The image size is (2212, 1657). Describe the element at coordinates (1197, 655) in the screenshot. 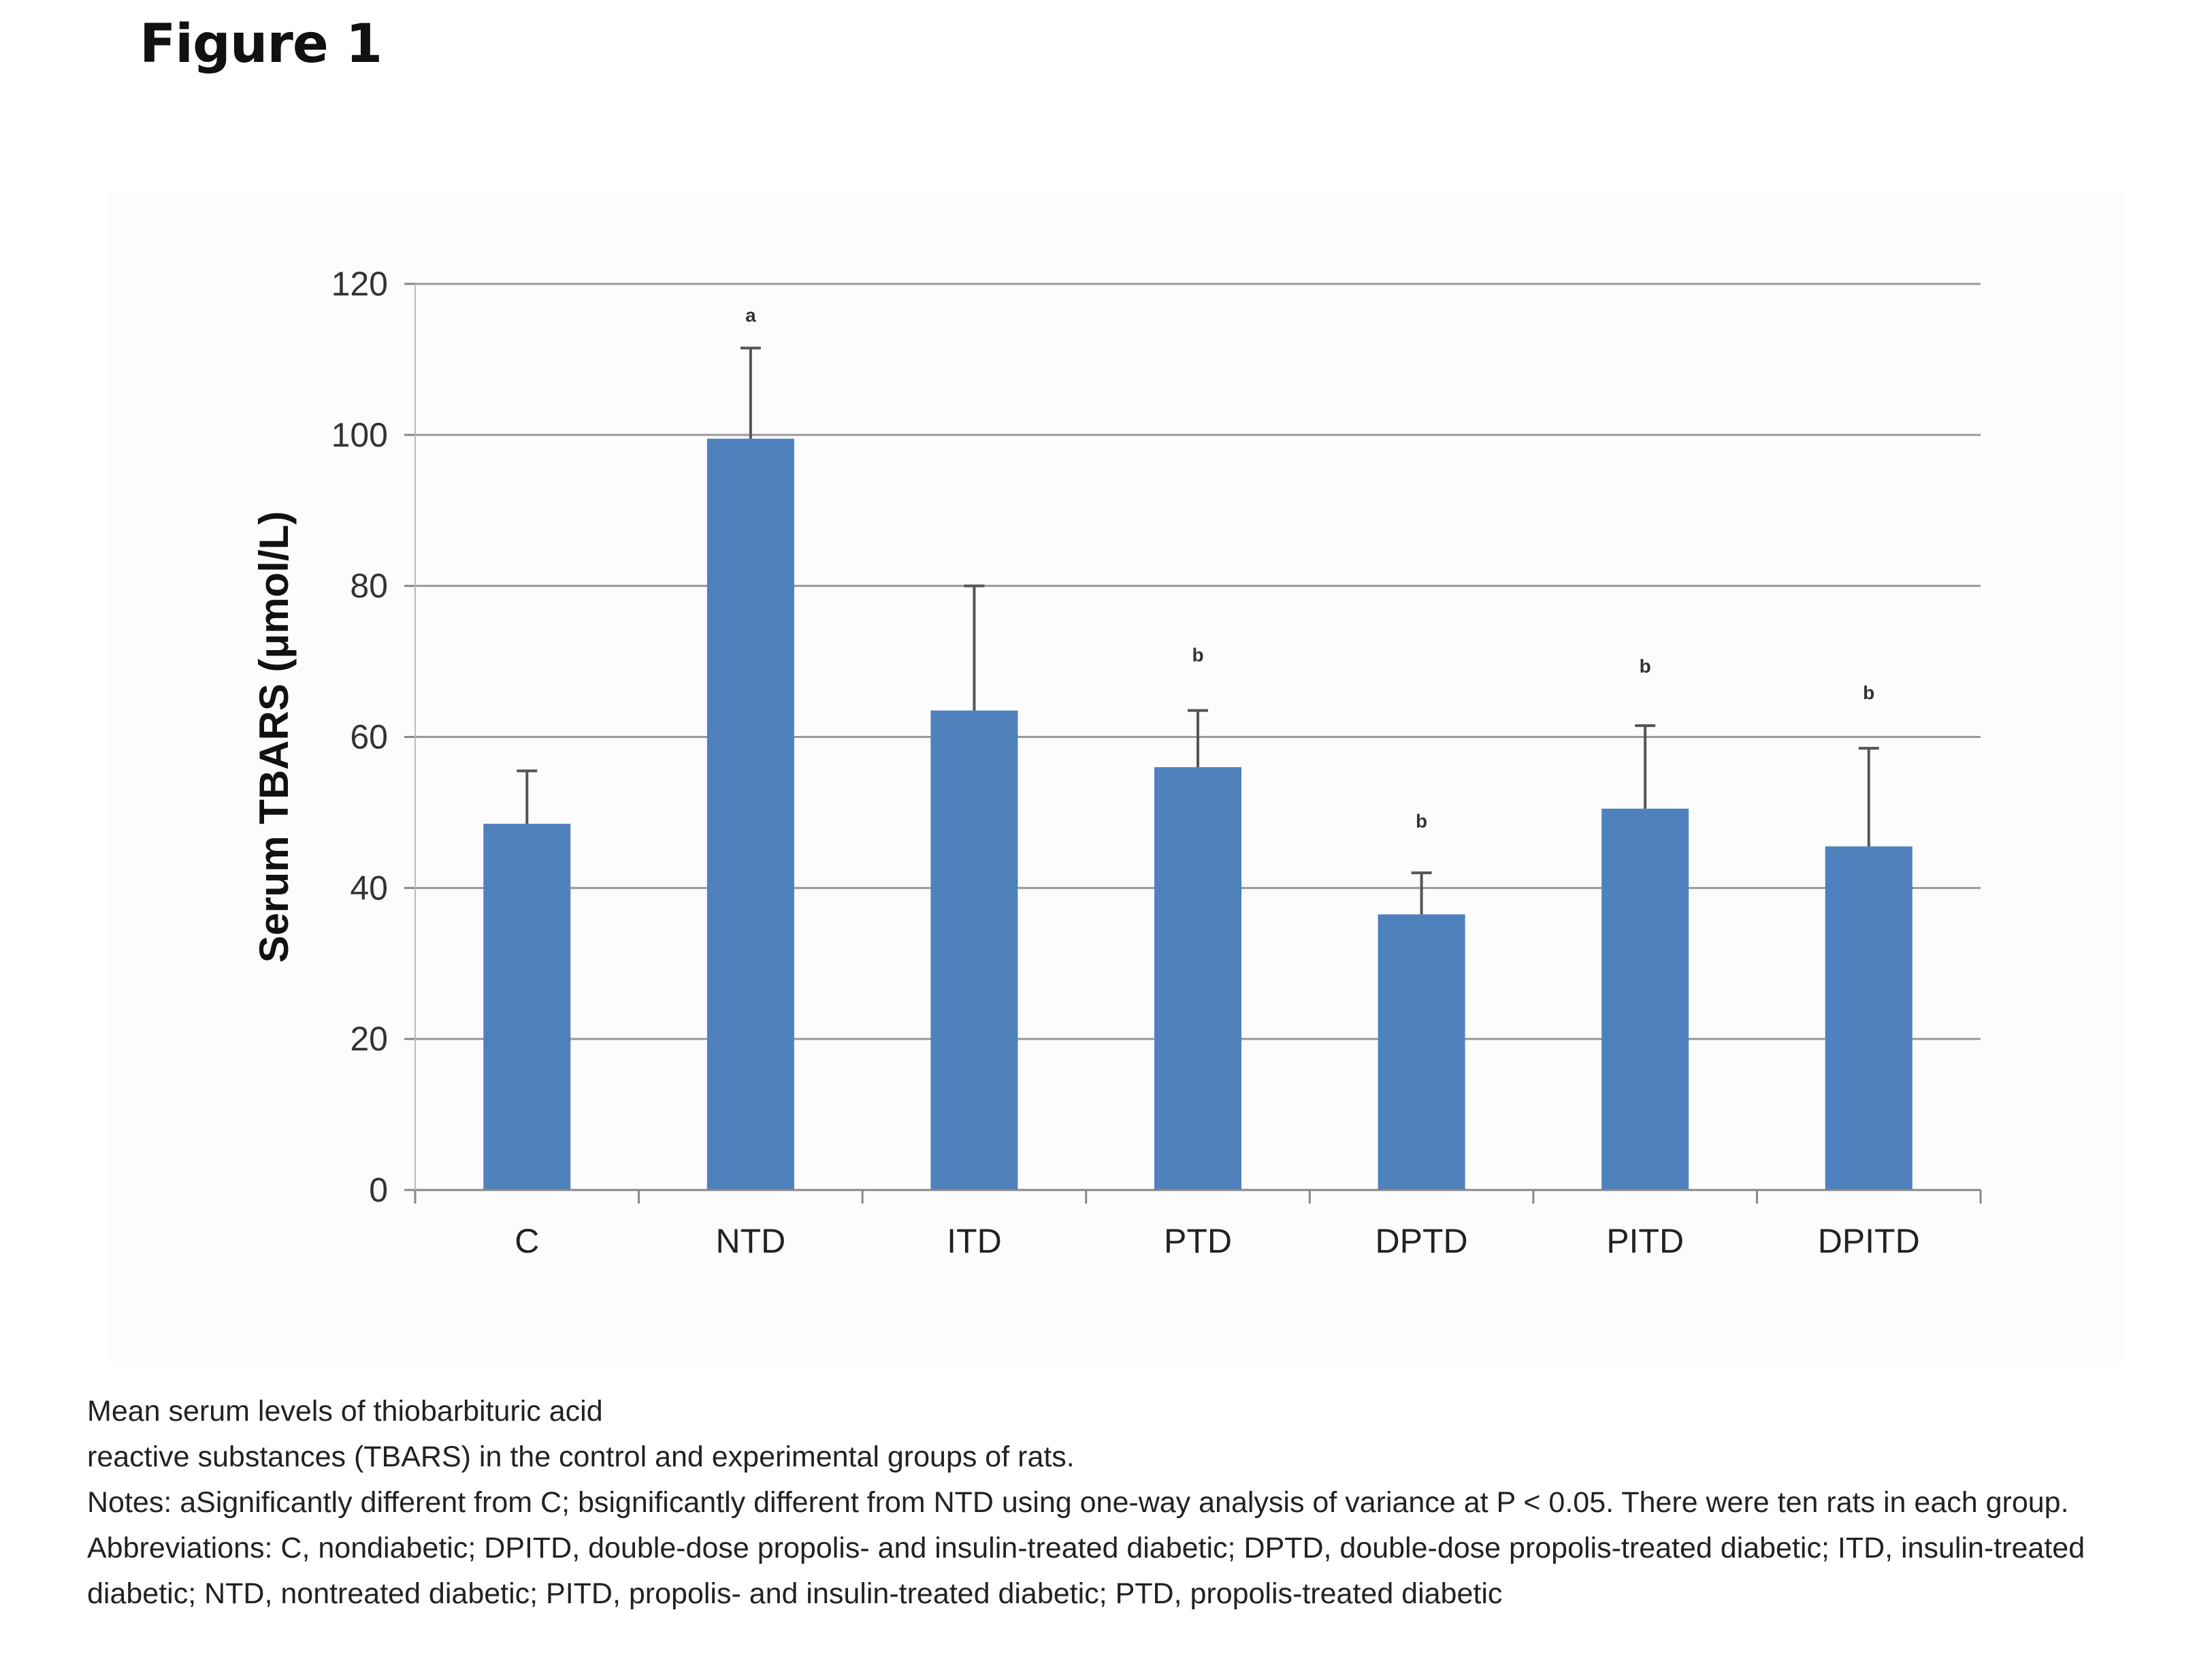

I see `significance-label-PTD: b` at that location.